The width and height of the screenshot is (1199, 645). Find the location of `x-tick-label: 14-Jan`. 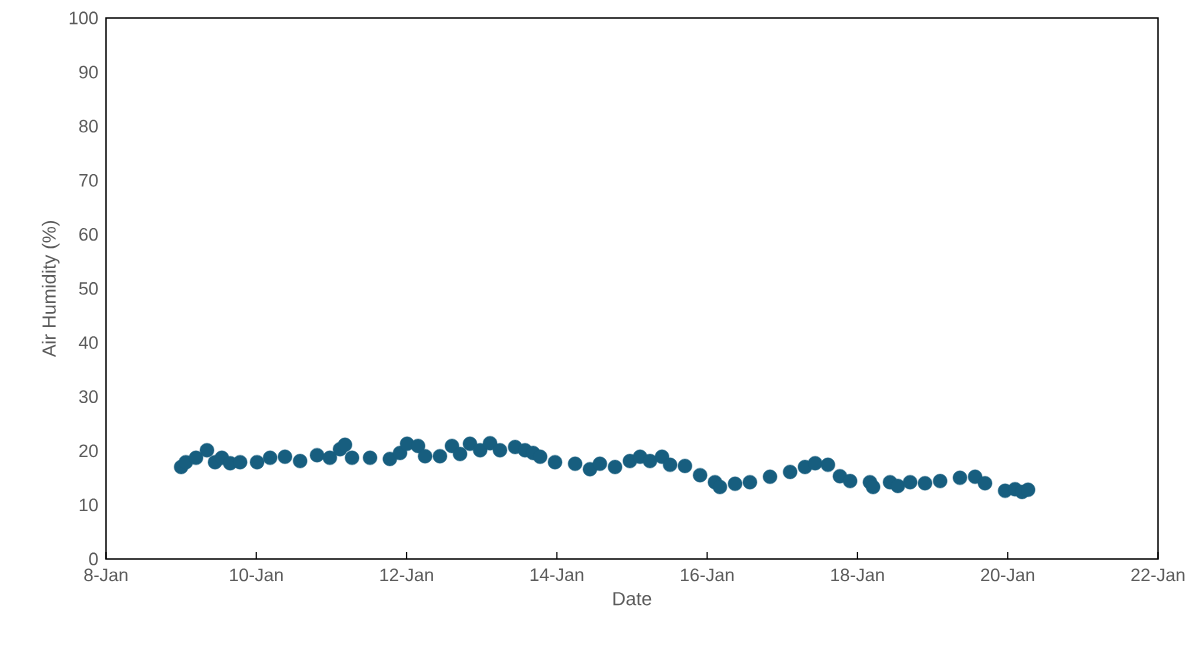

x-tick-label: 14-Jan is located at coordinates (557, 575).